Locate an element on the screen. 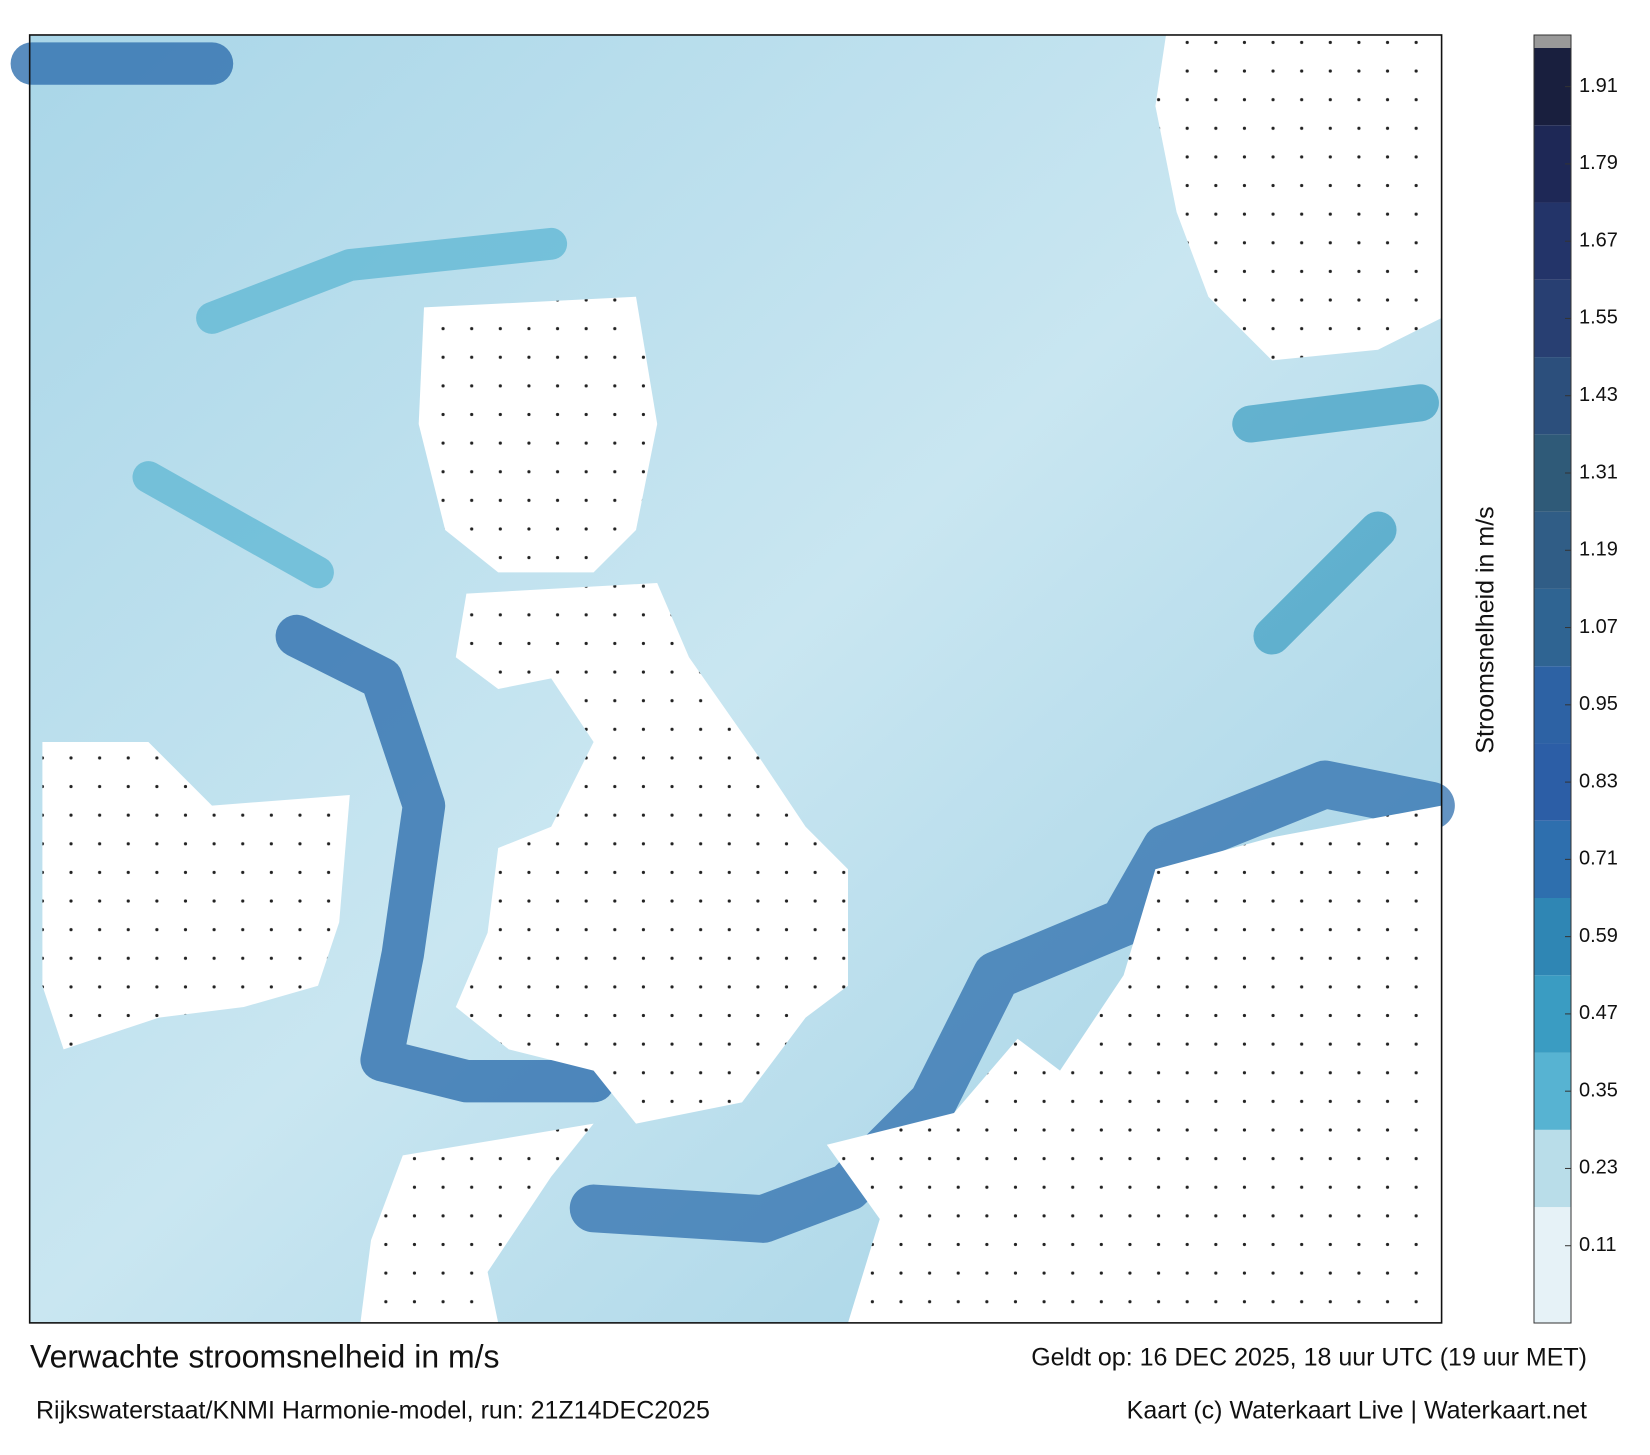 The height and width of the screenshot is (1455, 1650). colorbar-tick-label: 0.35 is located at coordinates (1598, 1090).